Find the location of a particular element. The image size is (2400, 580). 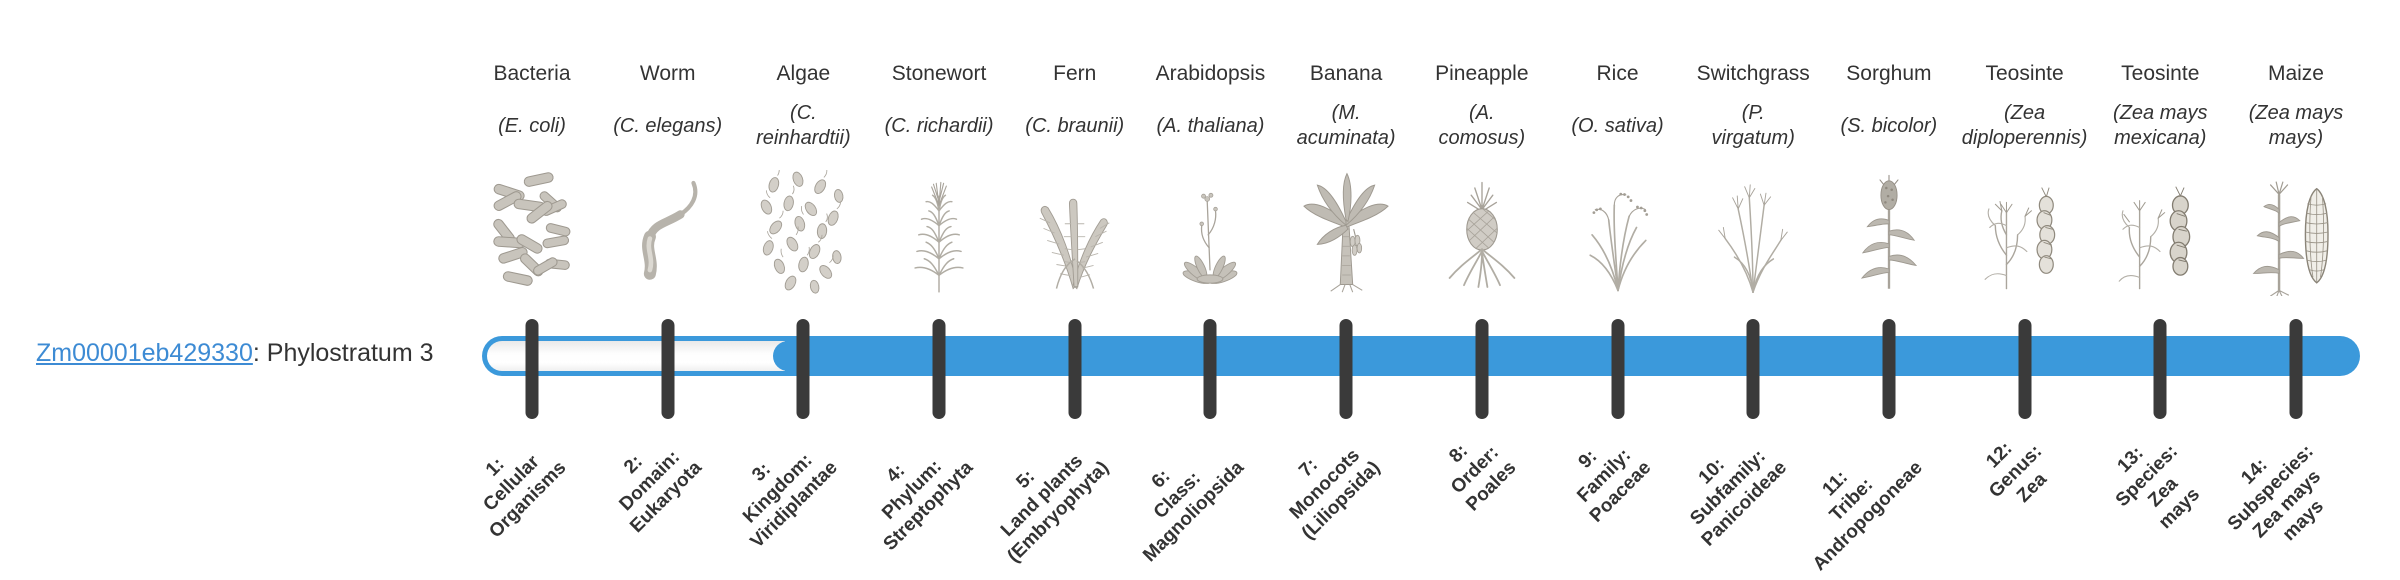

gene-phylostratum-label: Phylostratum 3 is located at coordinates (350, 353).